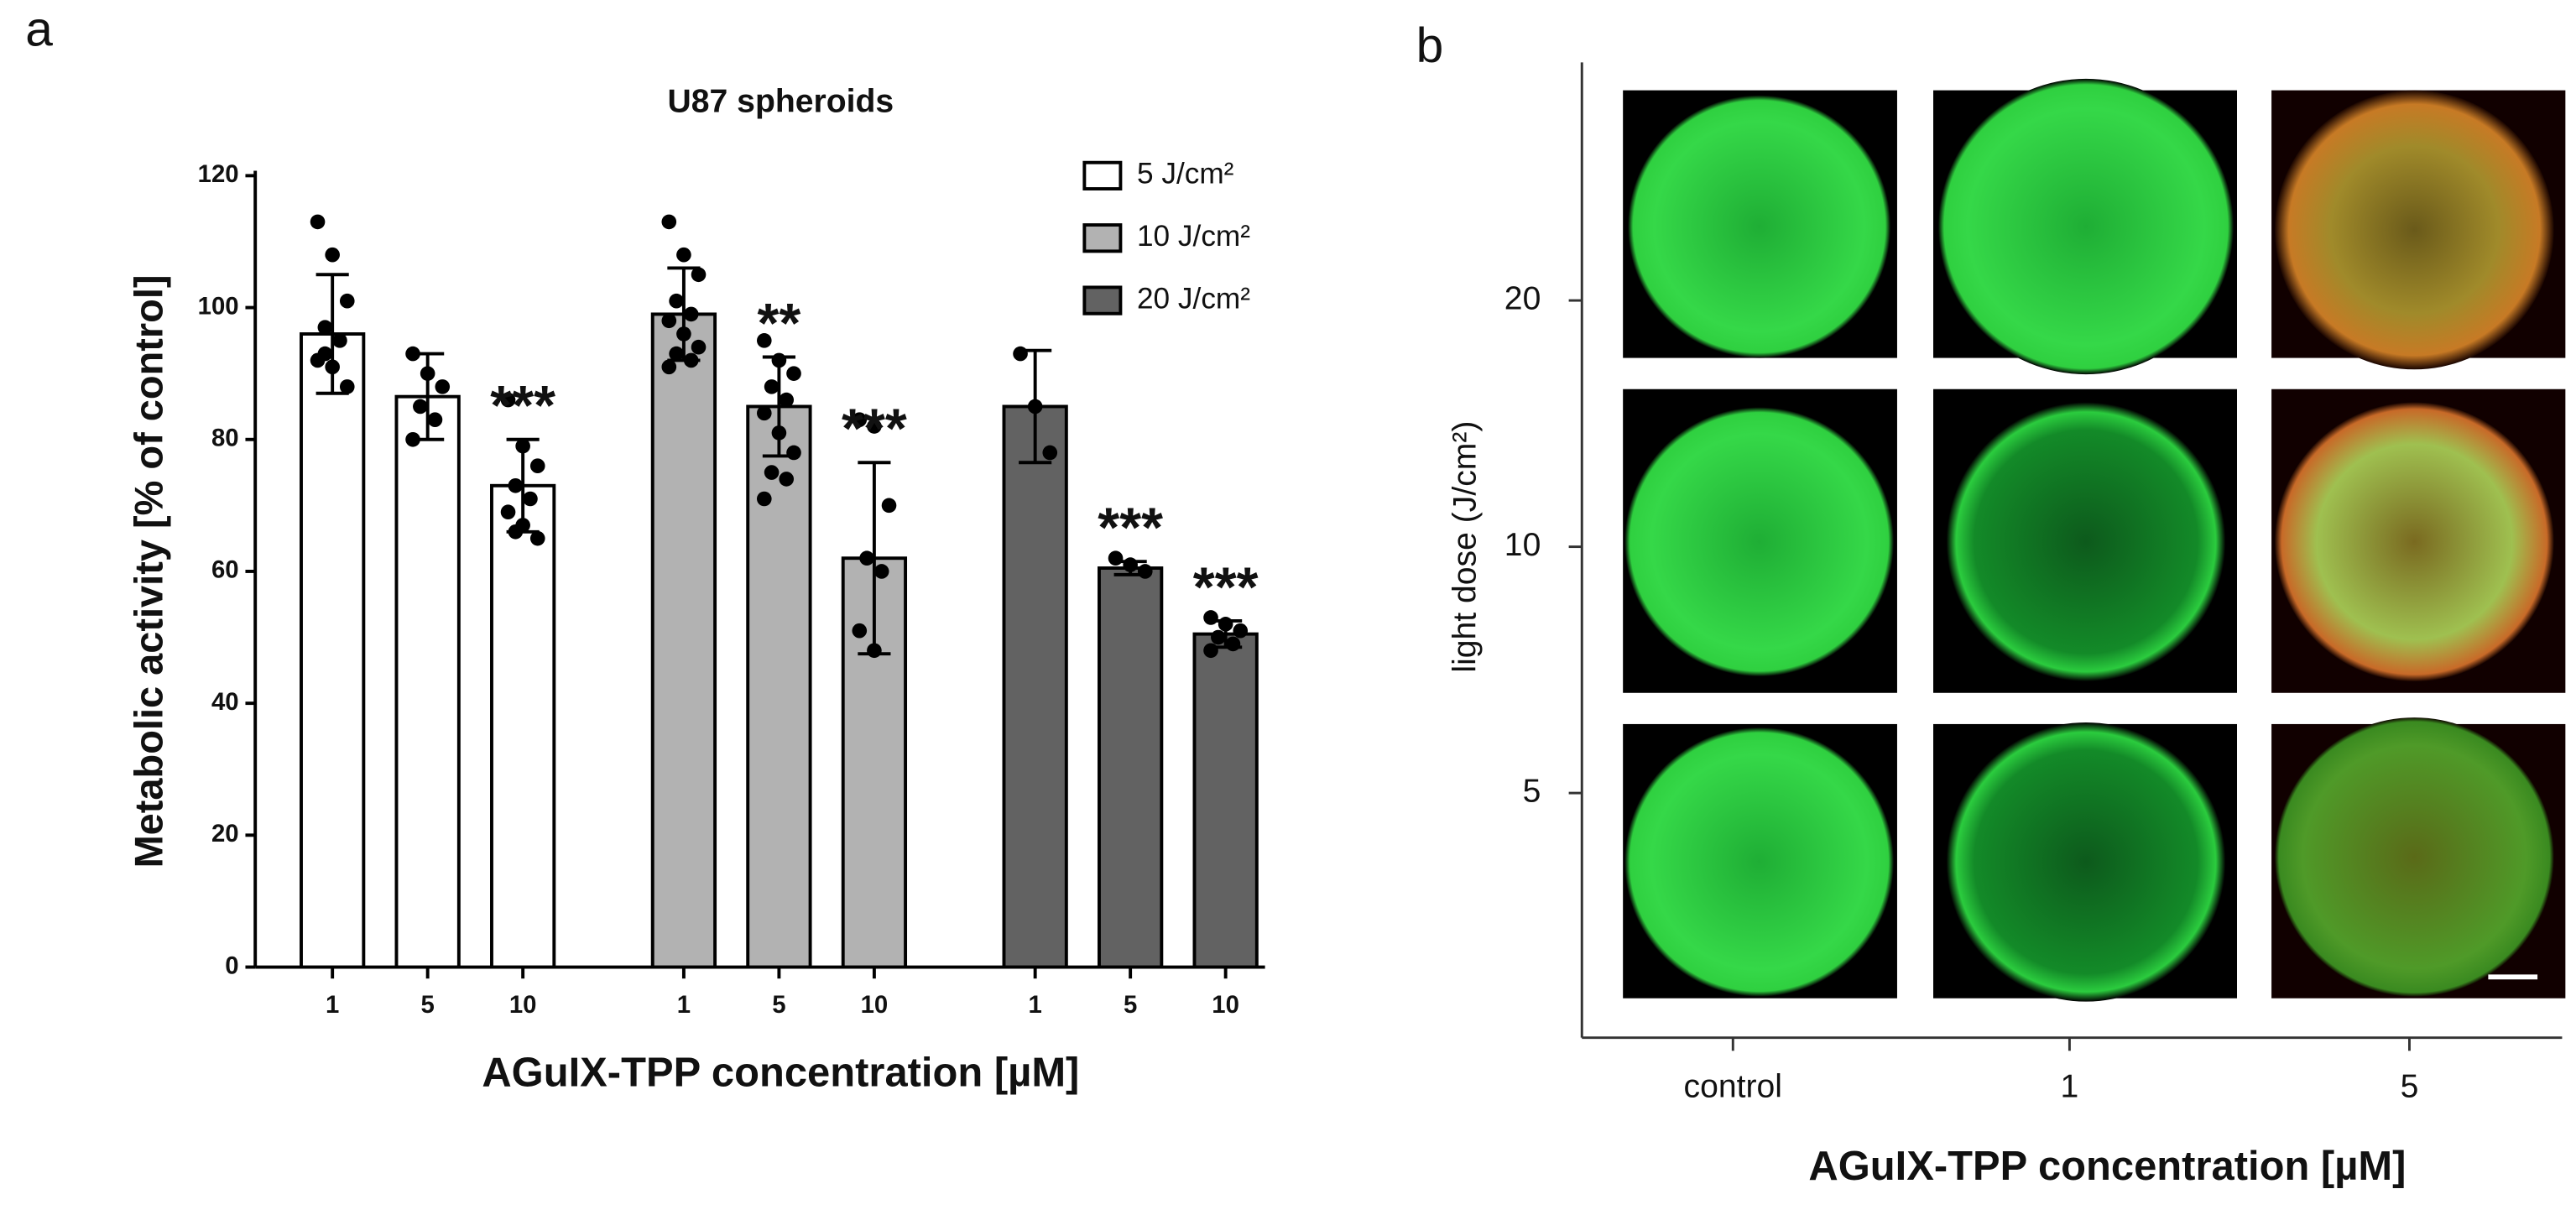 This screenshot has width=2576, height=1215. Describe the element at coordinates (39, 30) in the screenshot. I see `panel-label: a` at that location.